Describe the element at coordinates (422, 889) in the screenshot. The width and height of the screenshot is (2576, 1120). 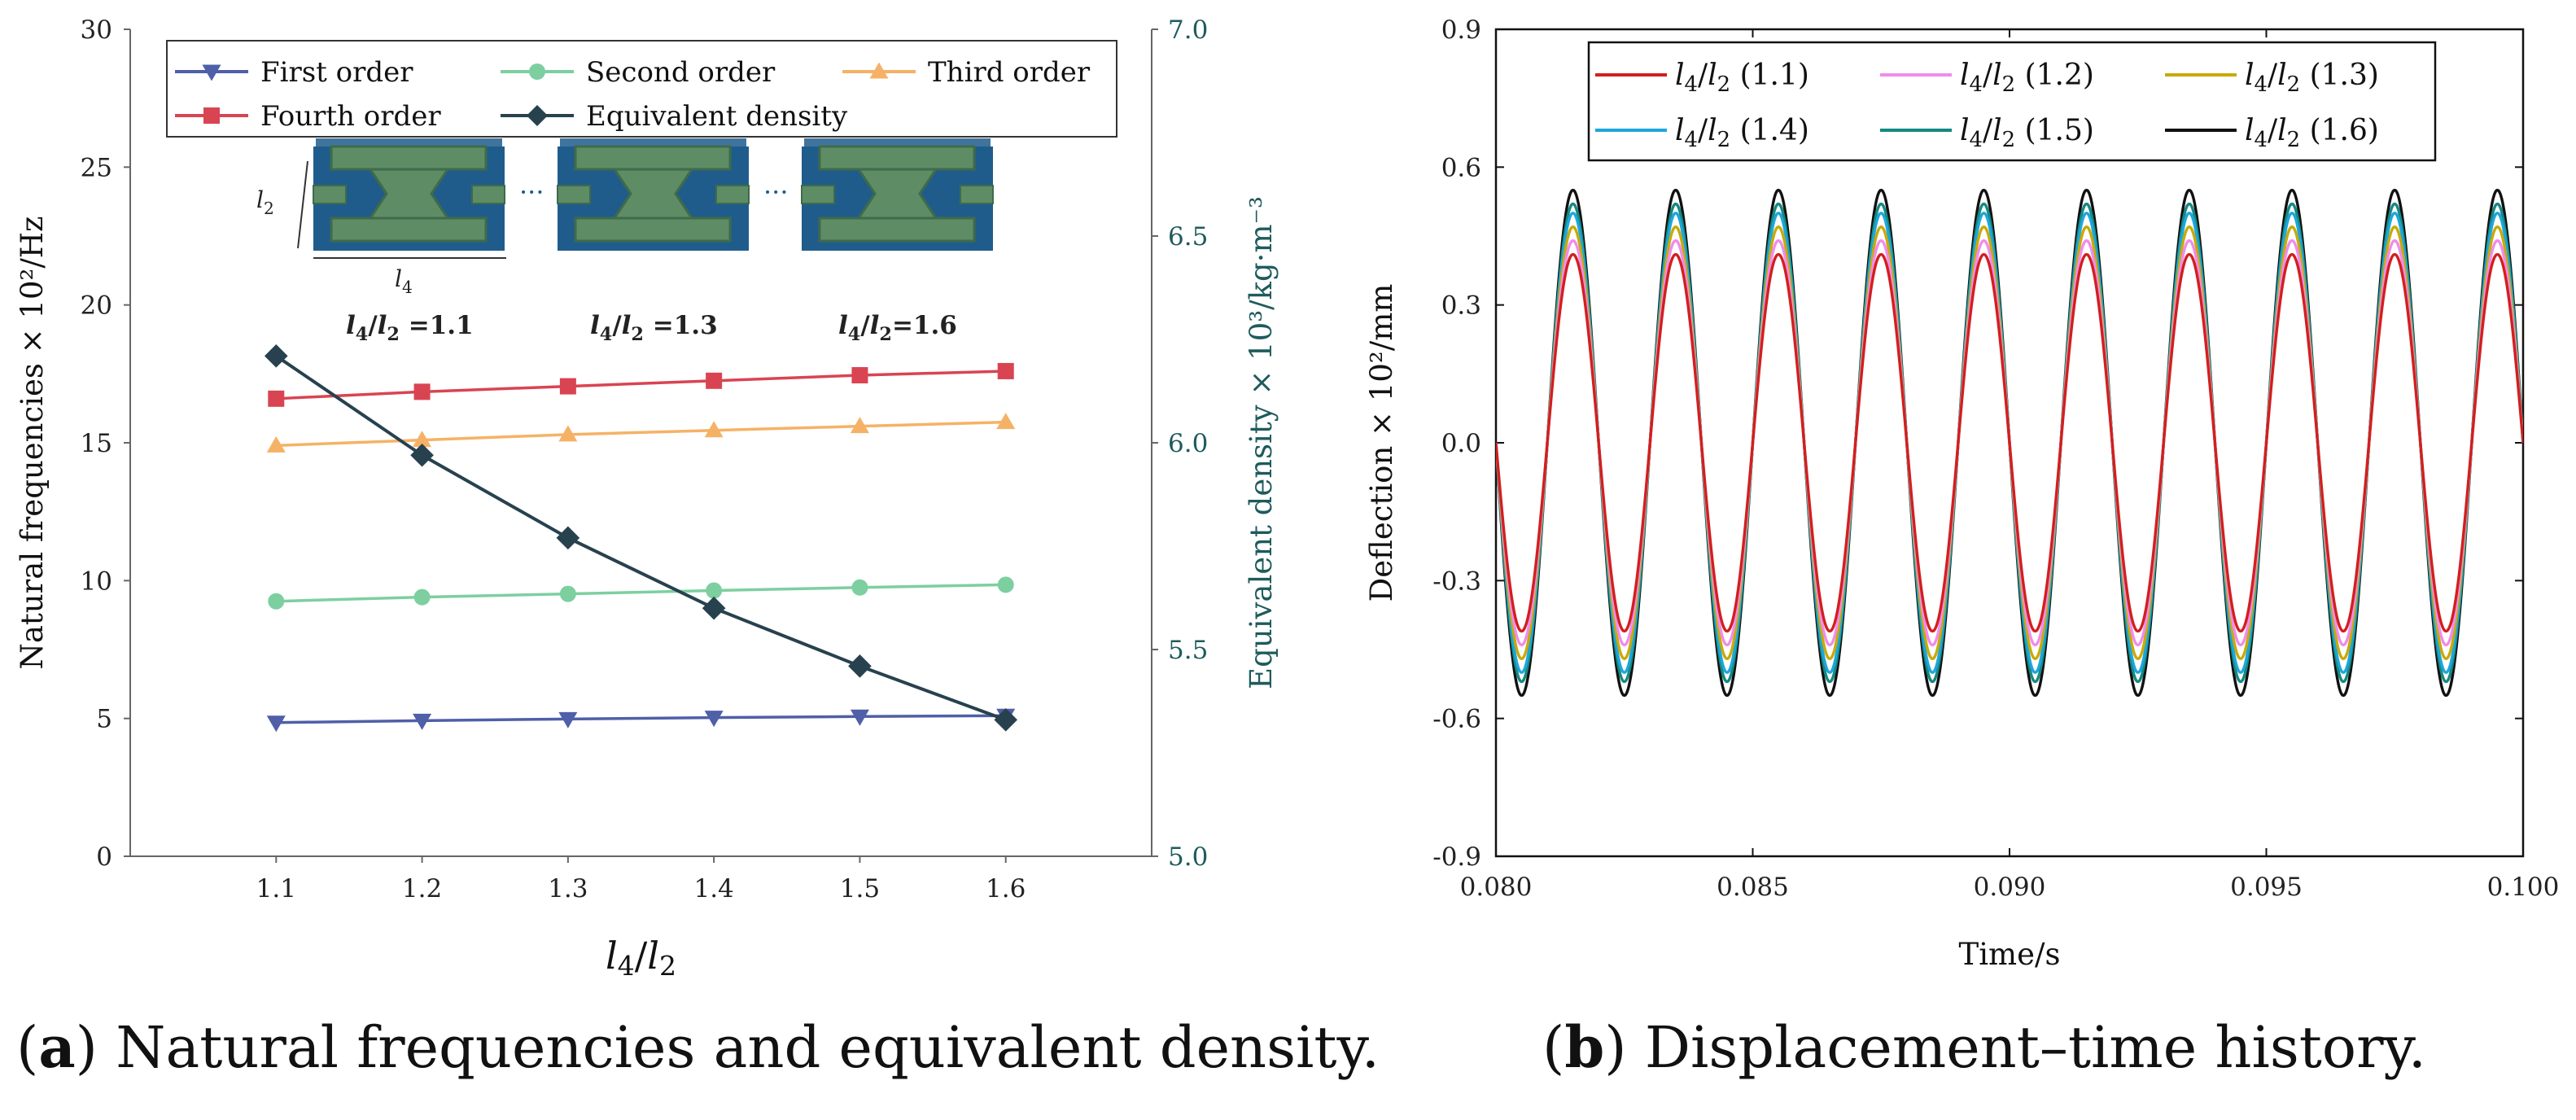
I see `x-tick-label: 1.2` at that location.